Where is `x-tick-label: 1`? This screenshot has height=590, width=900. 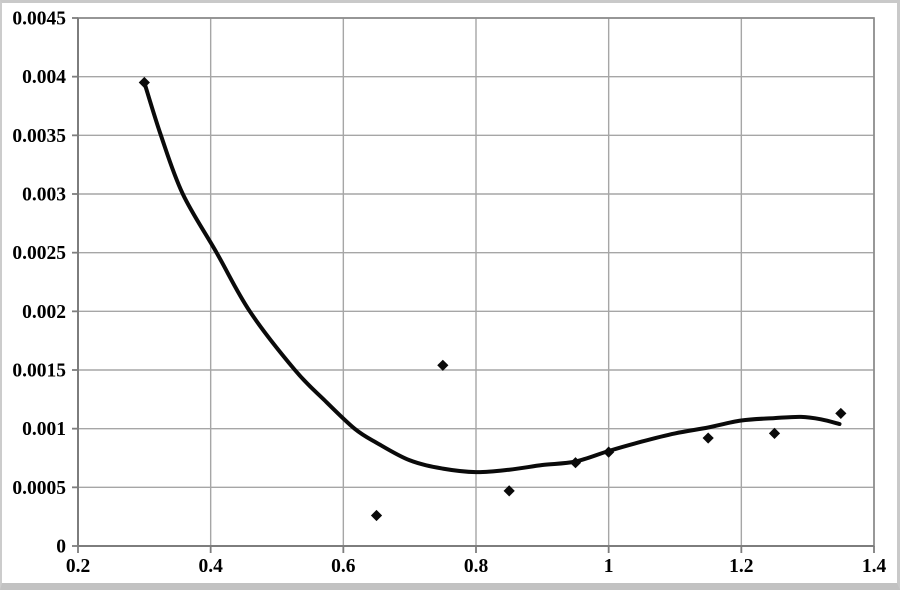 x-tick-label: 1 is located at coordinates (609, 566).